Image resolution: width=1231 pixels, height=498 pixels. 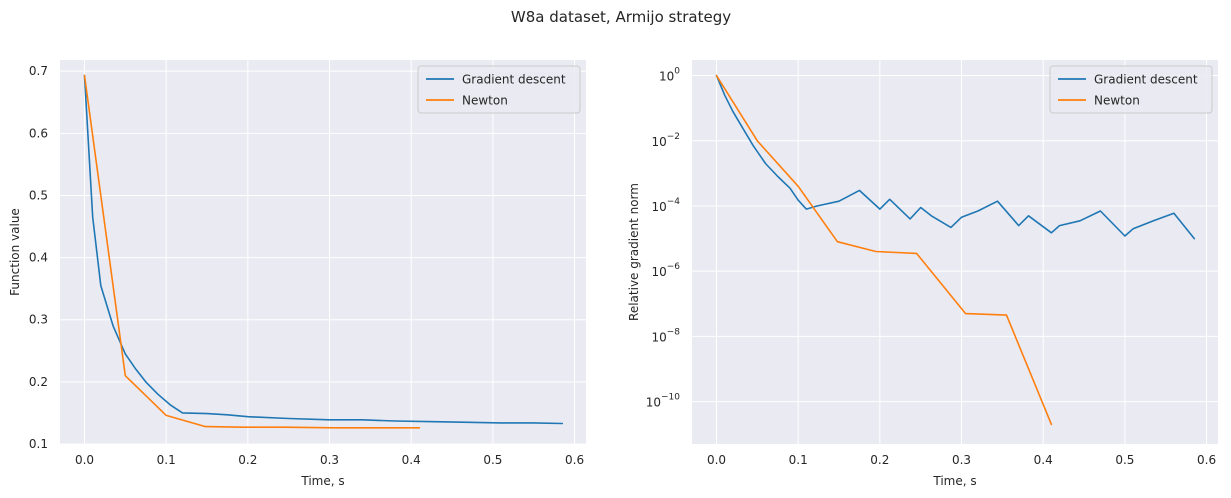 What do you see at coordinates (38, 258) in the screenshot?
I see `y-tick-label: 0.4` at bounding box center [38, 258].